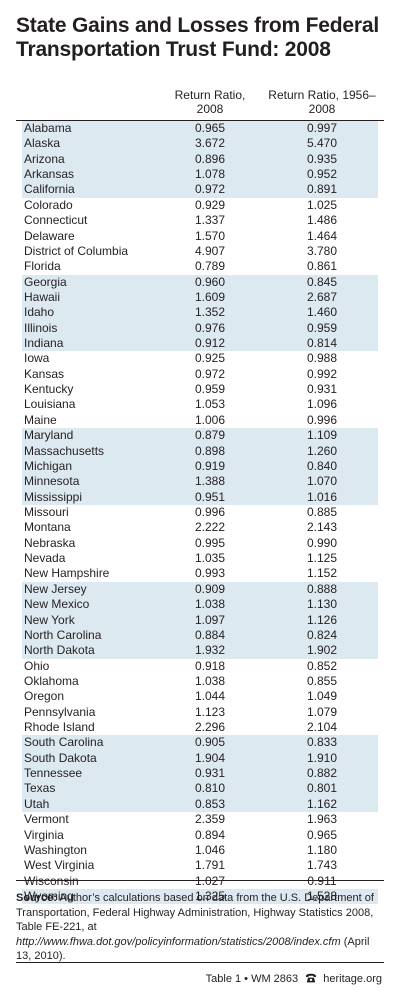 This screenshot has width=400, height=1005. What do you see at coordinates (37, 358) in the screenshot?
I see `state-name: Iowa` at bounding box center [37, 358].